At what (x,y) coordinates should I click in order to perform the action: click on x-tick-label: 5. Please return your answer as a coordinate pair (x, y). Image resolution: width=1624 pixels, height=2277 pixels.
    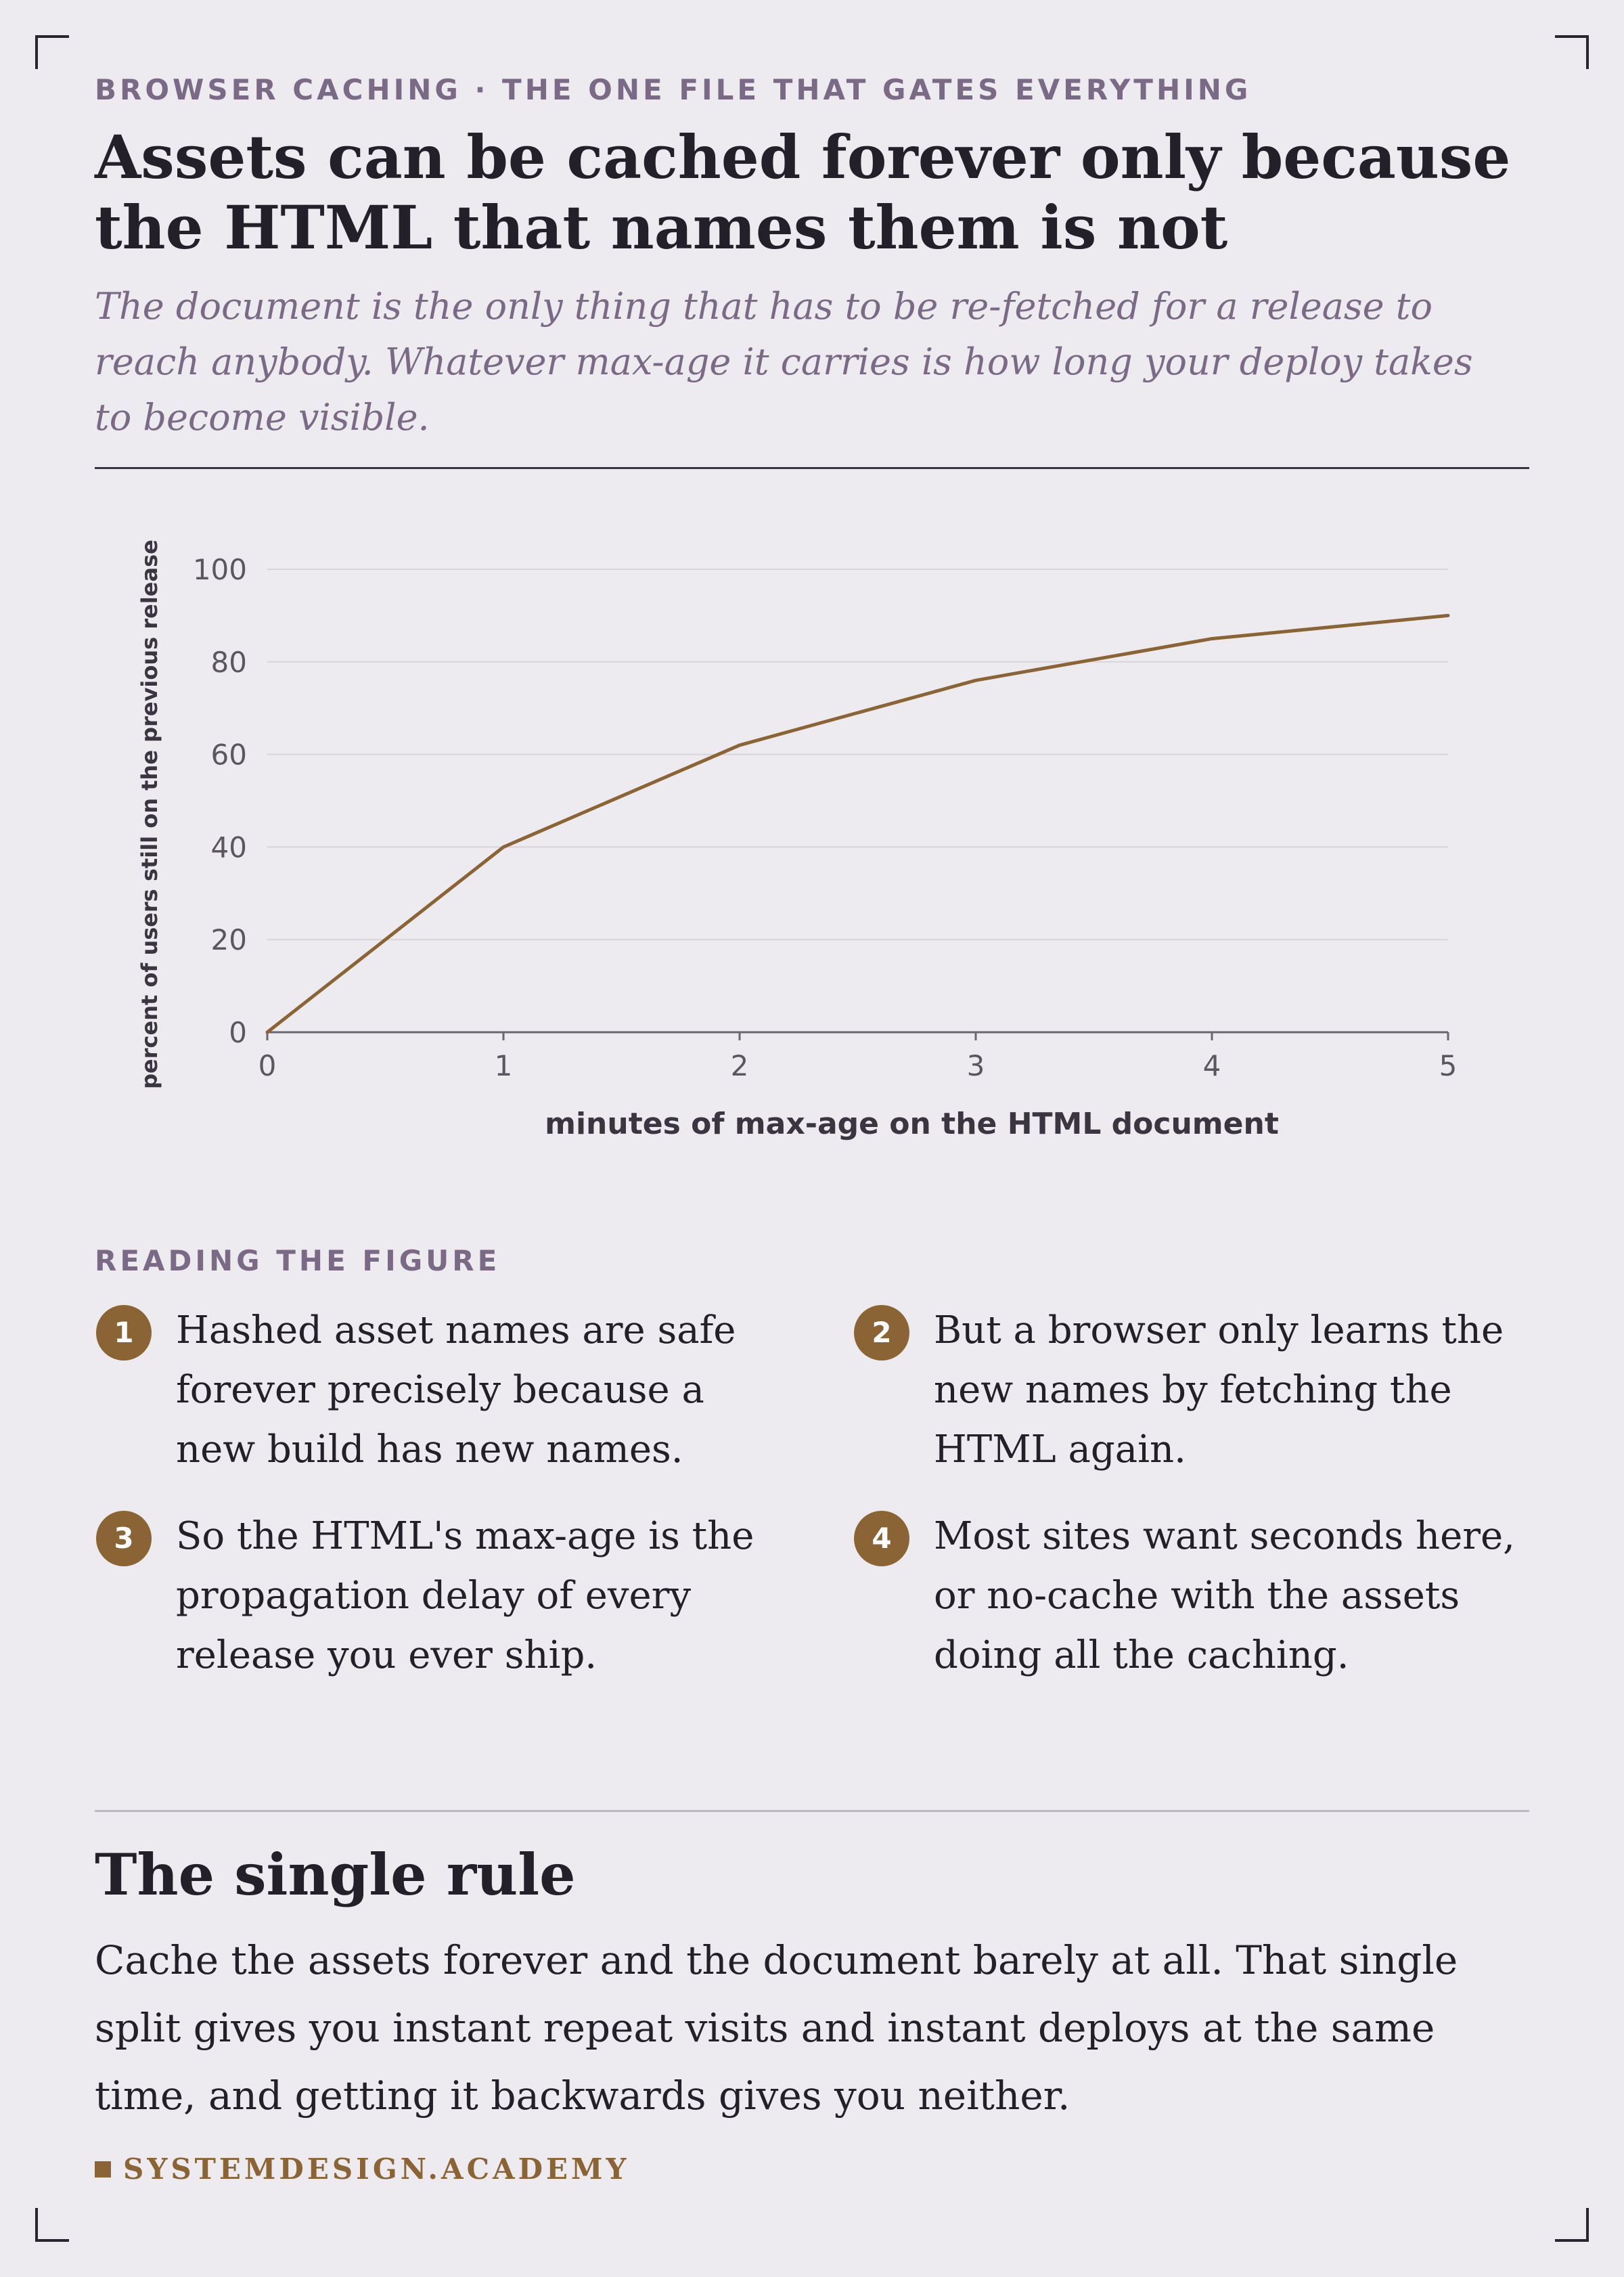
    Looking at the image, I should click on (1448, 1065).